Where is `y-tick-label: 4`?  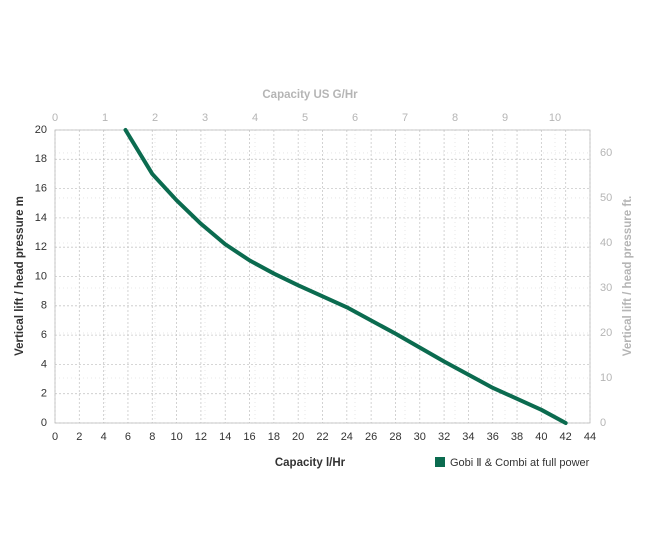
y-tick-label: 4 is located at coordinates (44, 364).